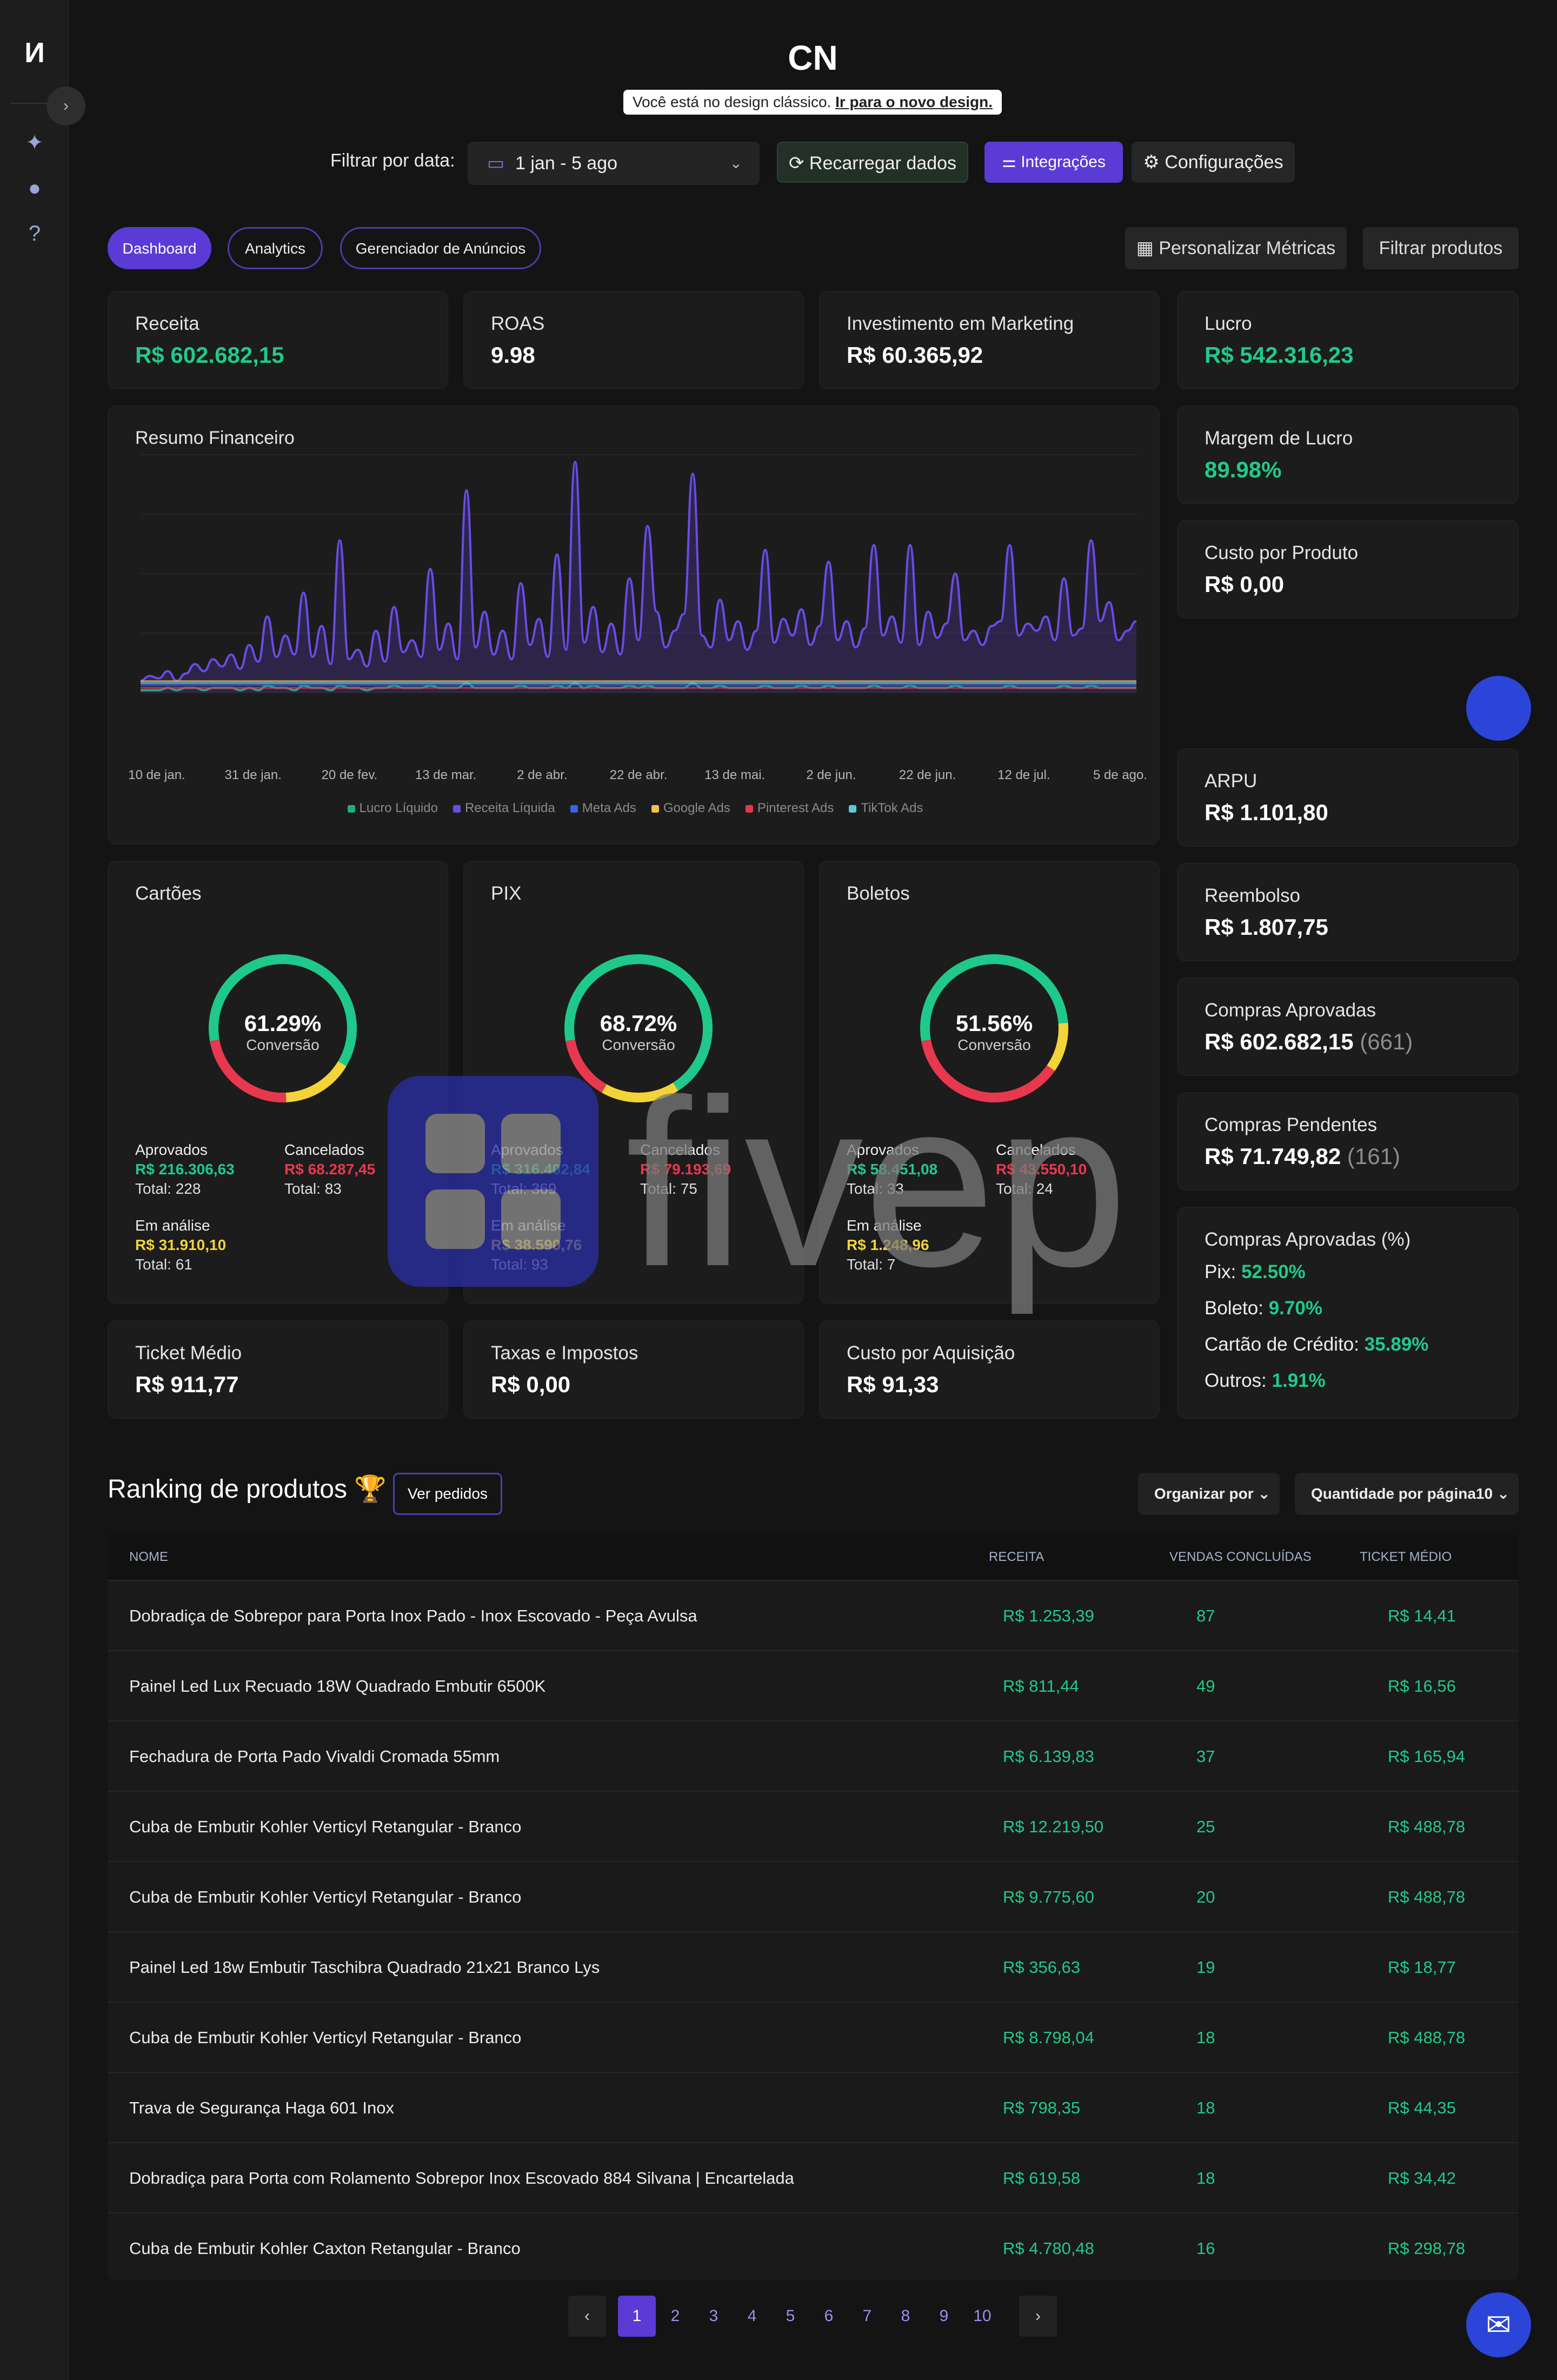  I want to click on stat-total-value: 93, so click(539, 1265).